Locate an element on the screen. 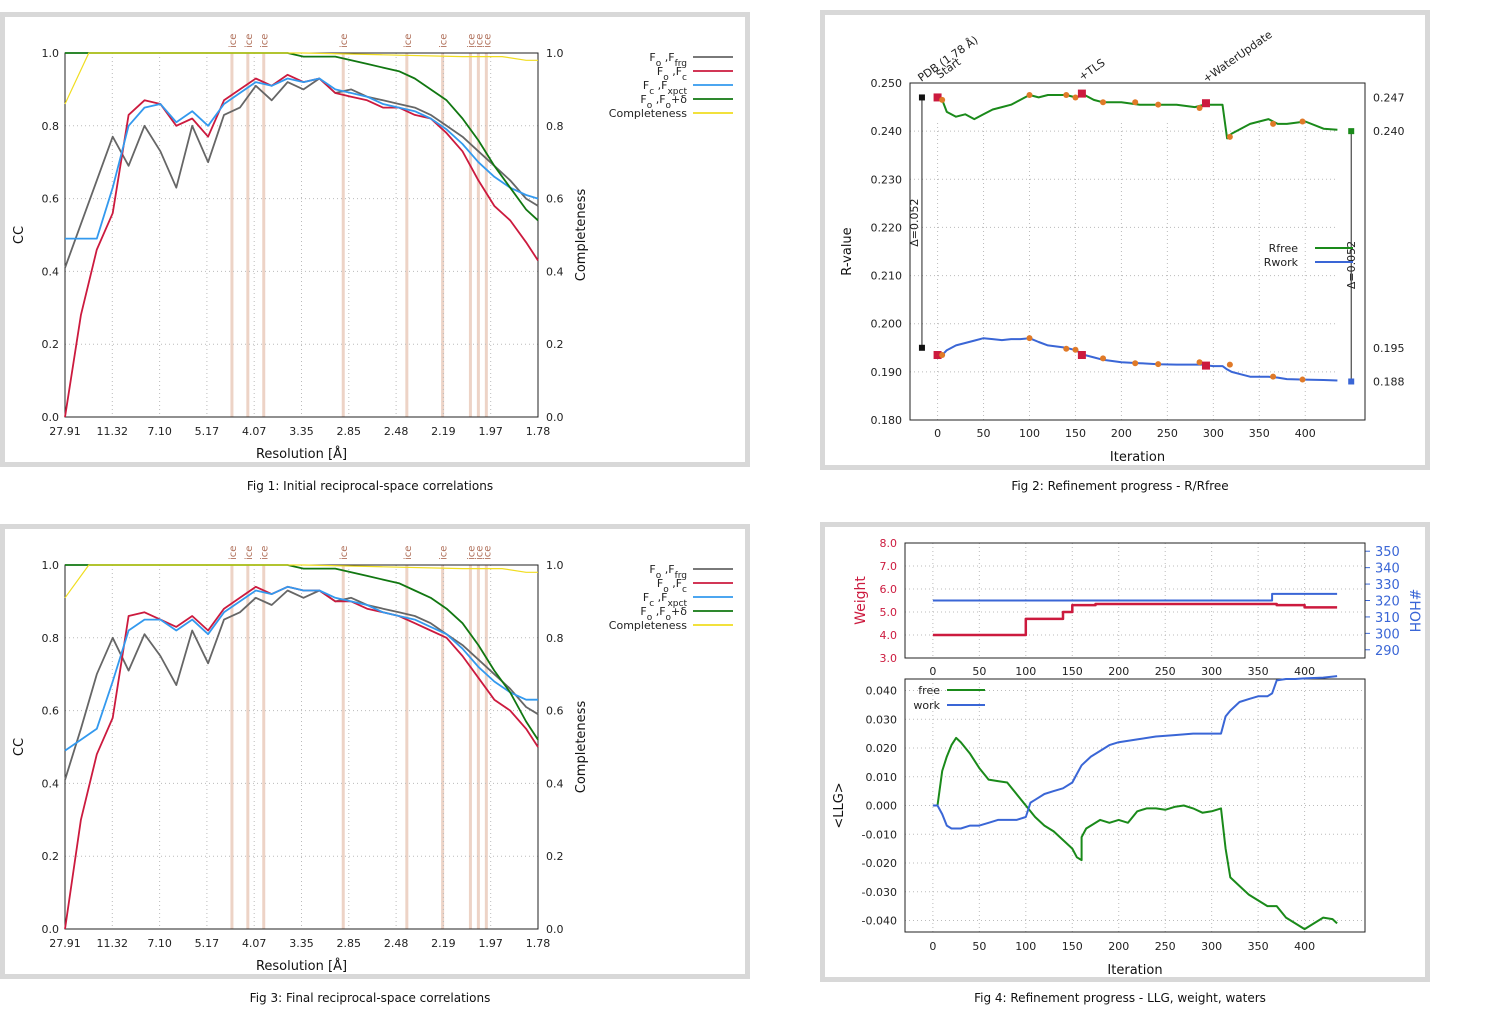 The height and width of the screenshot is (1024, 1500). fig4-top-x-tick-label: 100 is located at coordinates (1025, 671).